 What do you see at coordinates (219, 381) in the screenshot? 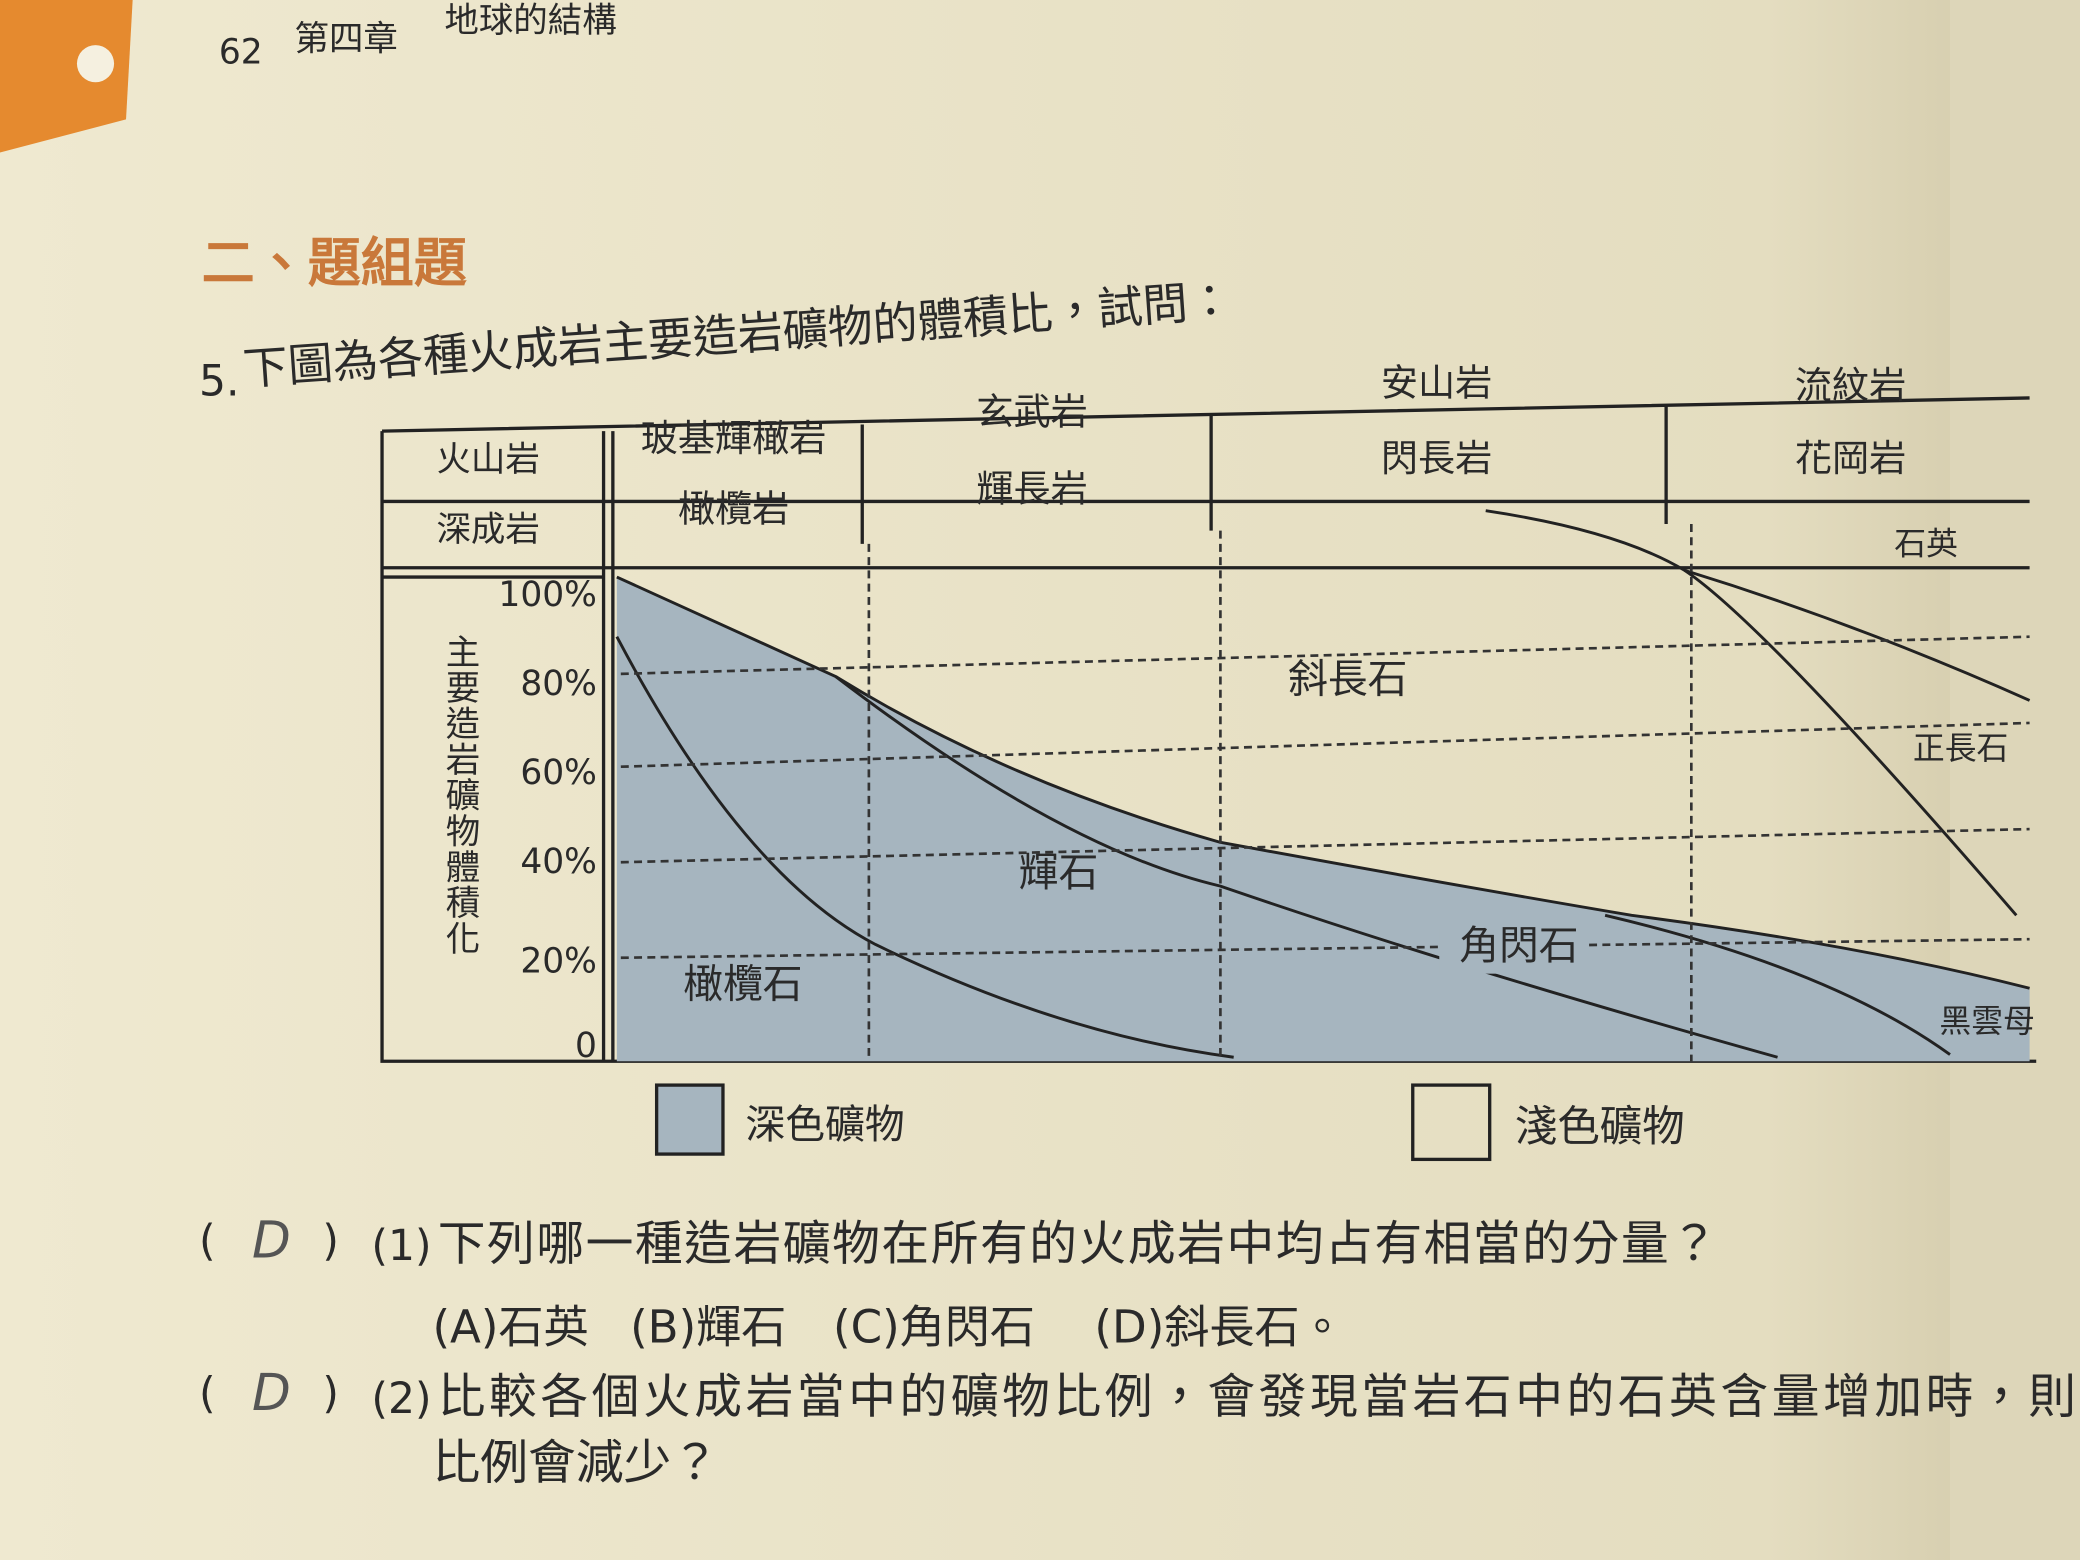
I see `question-number: 5.` at bounding box center [219, 381].